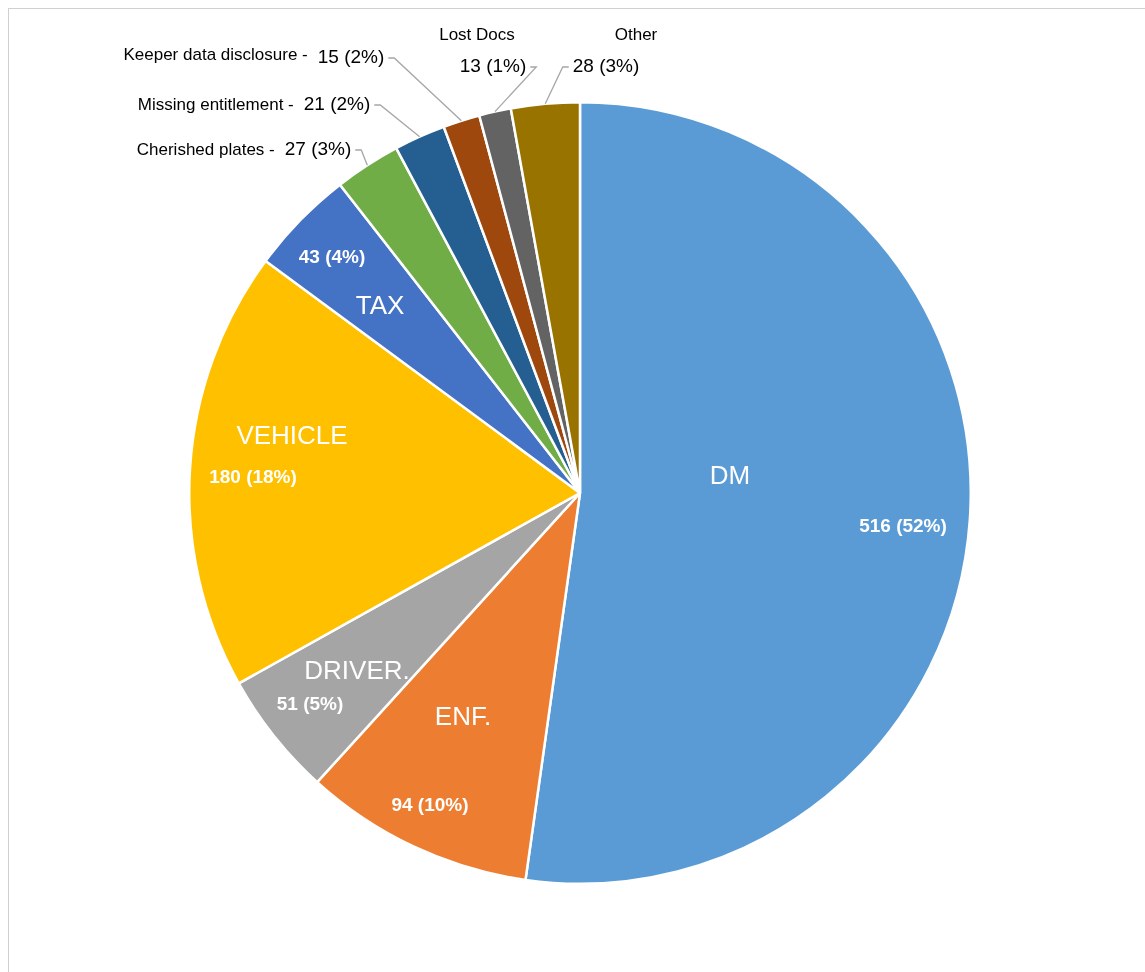 The height and width of the screenshot is (972, 1145). What do you see at coordinates (253, 477) in the screenshot?
I see `data-label: 180 (18%)` at bounding box center [253, 477].